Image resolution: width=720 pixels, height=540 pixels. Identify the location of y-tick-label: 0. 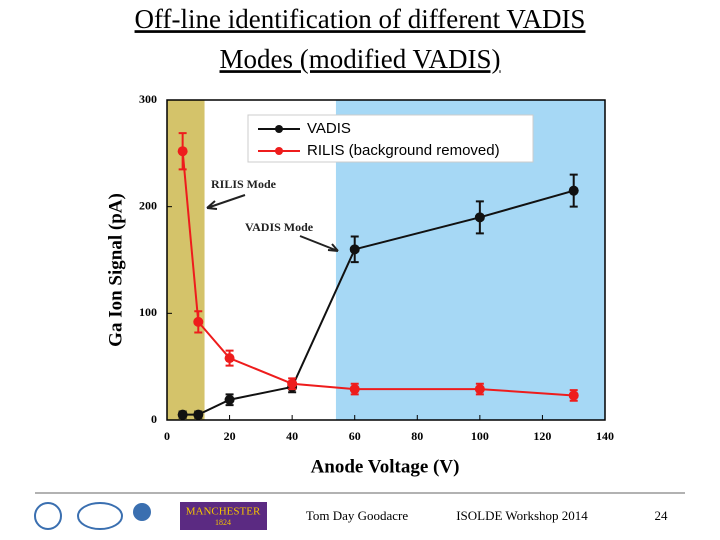
(154, 419).